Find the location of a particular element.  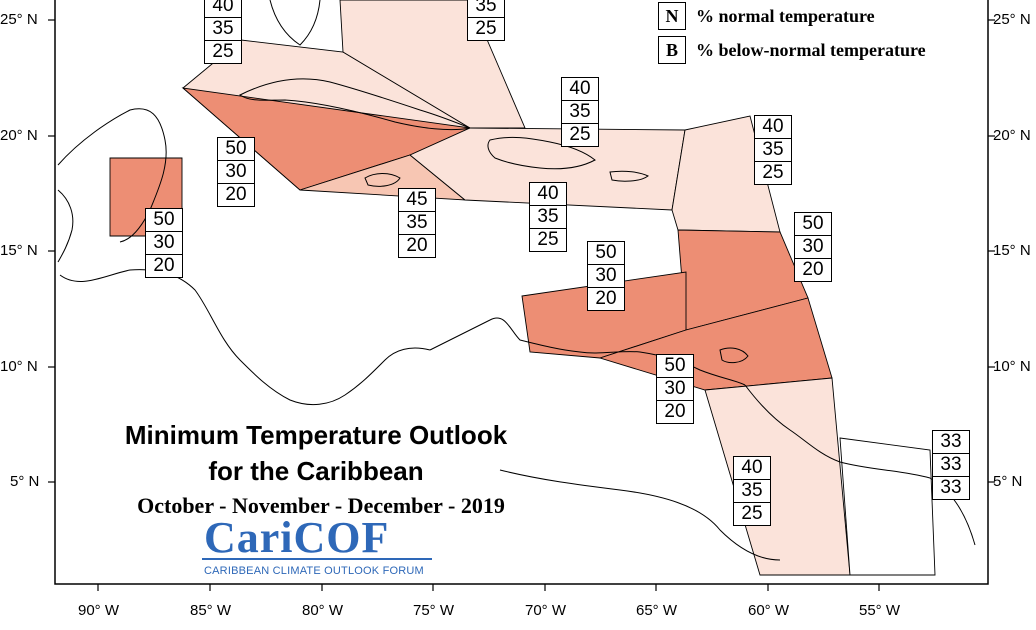

legend-below: B % below-normal temperature is located at coordinates (792, 50).